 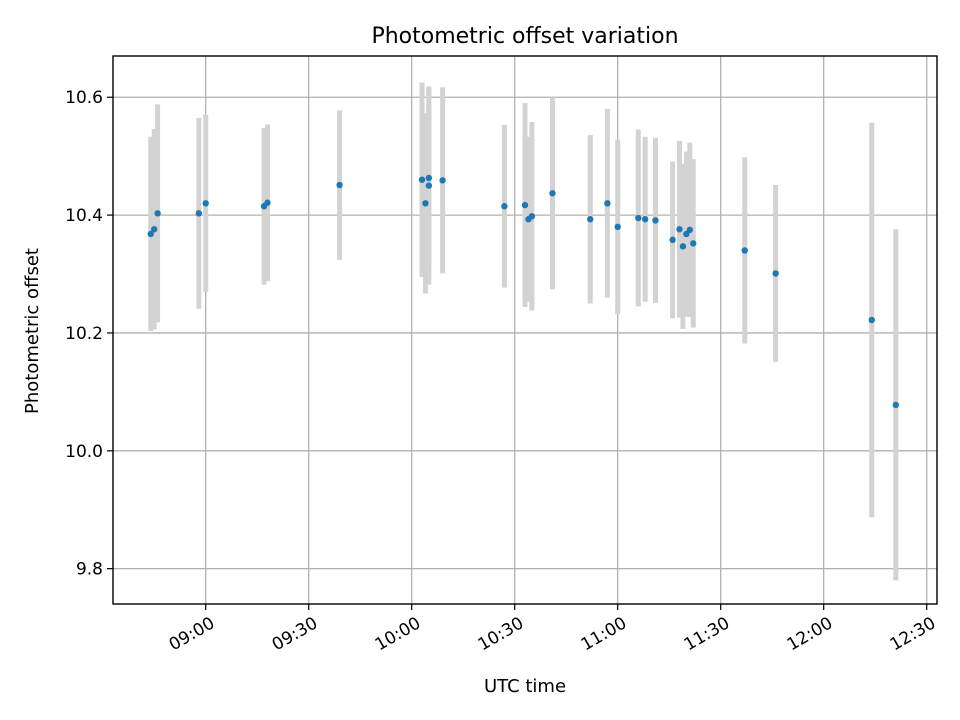 I want to click on x-axis-label: UTC time, so click(x=525, y=686).